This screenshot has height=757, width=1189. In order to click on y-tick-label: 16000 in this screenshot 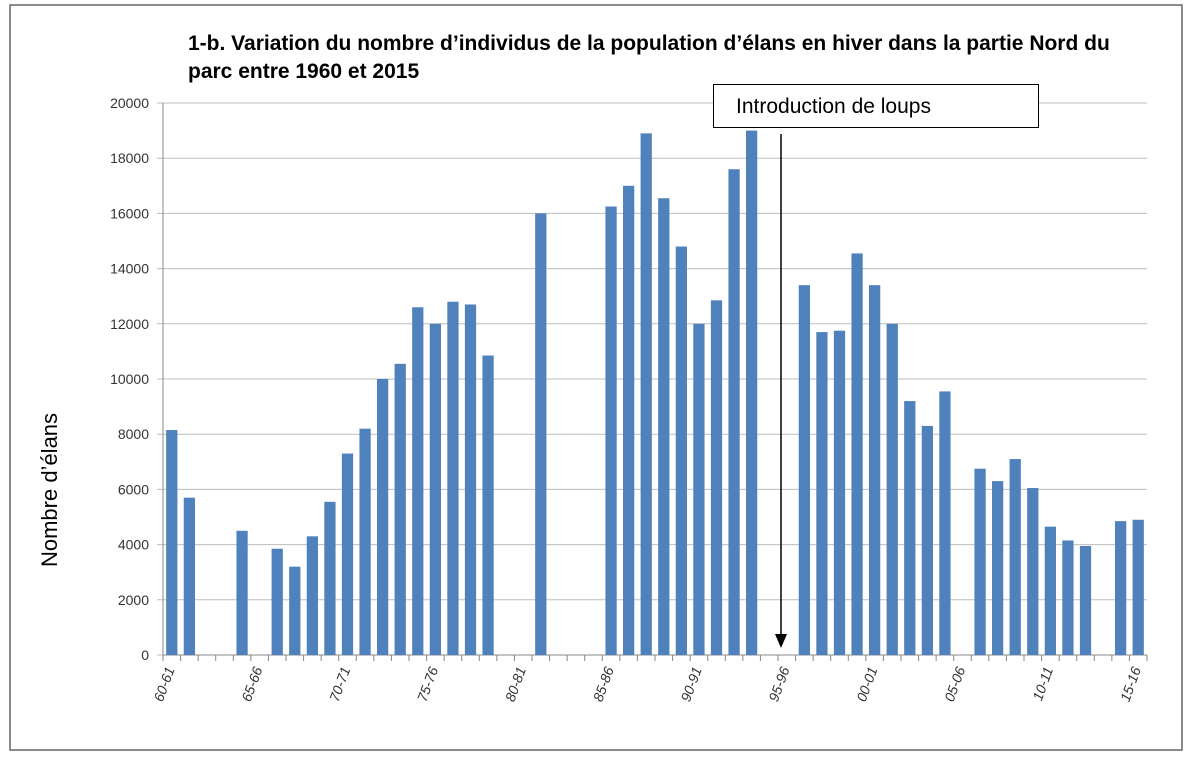, I will do `click(129, 213)`.